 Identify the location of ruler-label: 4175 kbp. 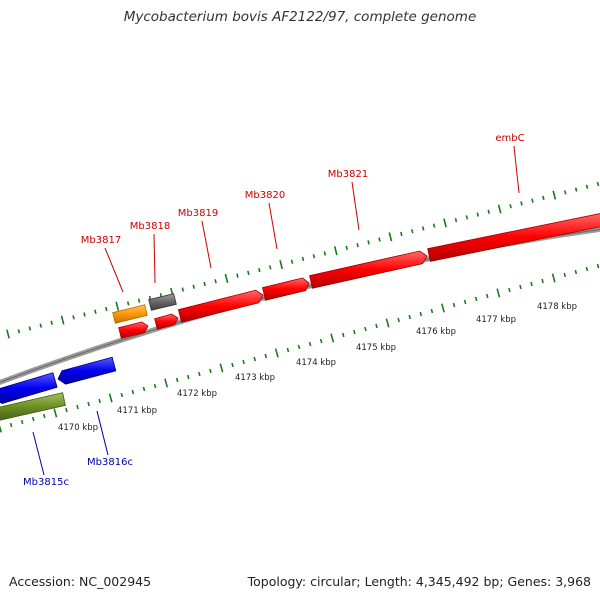
(376, 348).